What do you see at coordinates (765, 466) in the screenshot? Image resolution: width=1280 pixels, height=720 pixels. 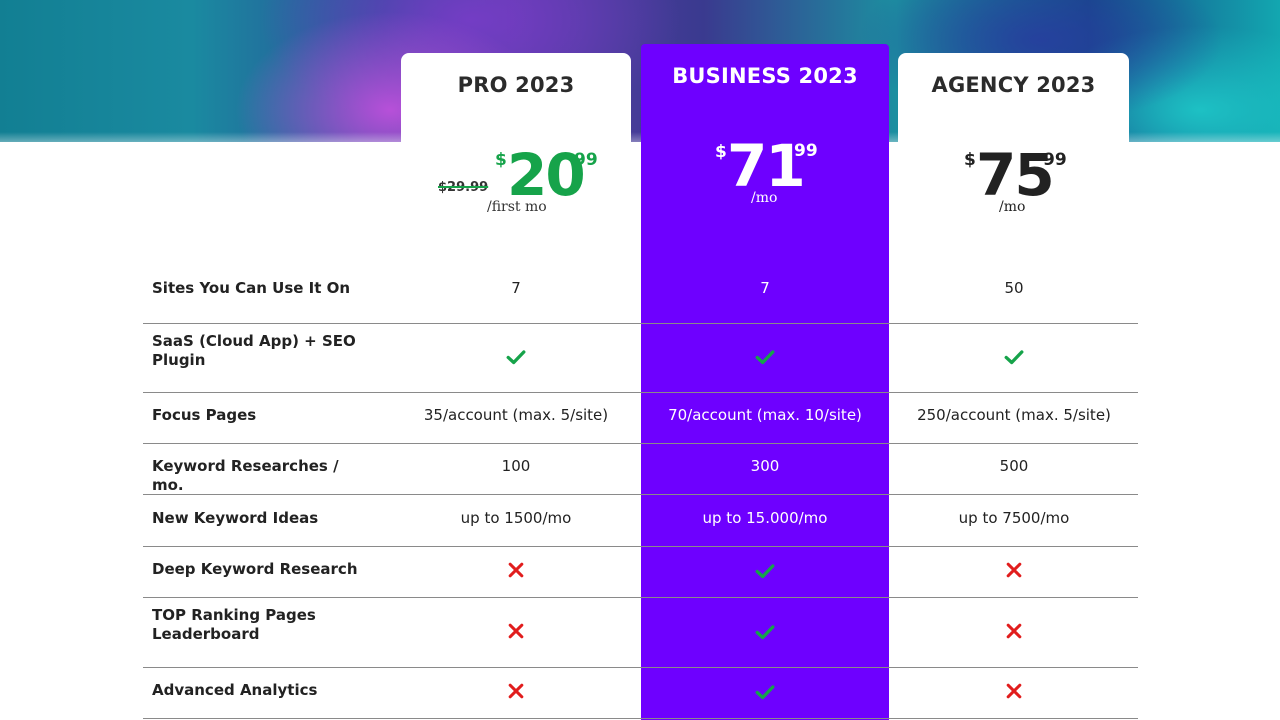 I see `feature-value: 300` at bounding box center [765, 466].